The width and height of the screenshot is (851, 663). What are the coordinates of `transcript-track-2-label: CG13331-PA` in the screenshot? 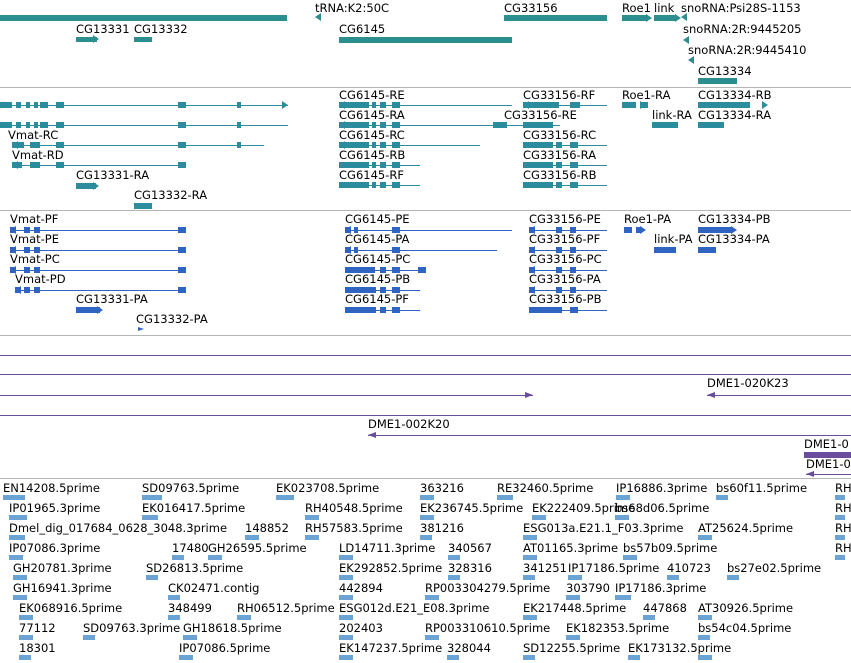 It's located at (112, 299).